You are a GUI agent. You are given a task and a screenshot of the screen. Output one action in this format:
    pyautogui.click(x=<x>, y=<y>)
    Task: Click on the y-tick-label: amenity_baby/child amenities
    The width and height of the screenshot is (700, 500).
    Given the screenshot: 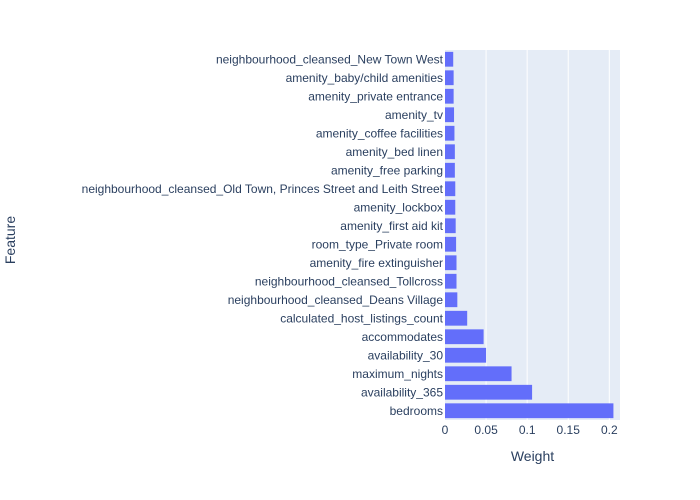 What is the action you would take?
    pyautogui.click(x=364, y=78)
    